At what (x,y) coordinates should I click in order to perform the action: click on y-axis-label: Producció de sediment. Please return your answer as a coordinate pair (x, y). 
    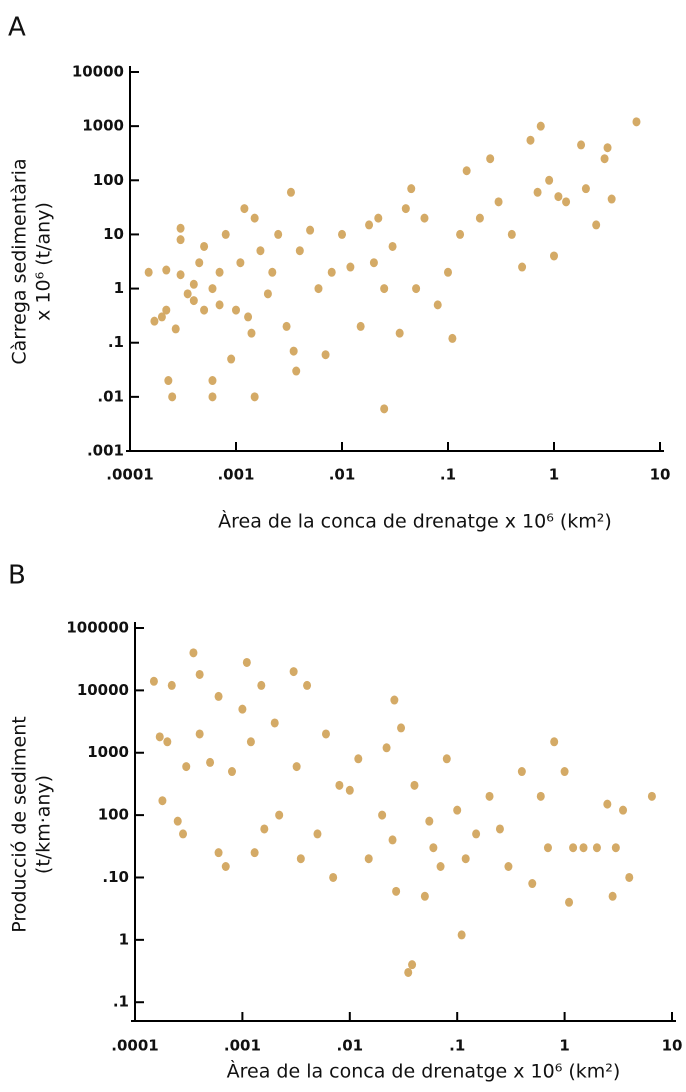
    Looking at the image, I should click on (20, 824).